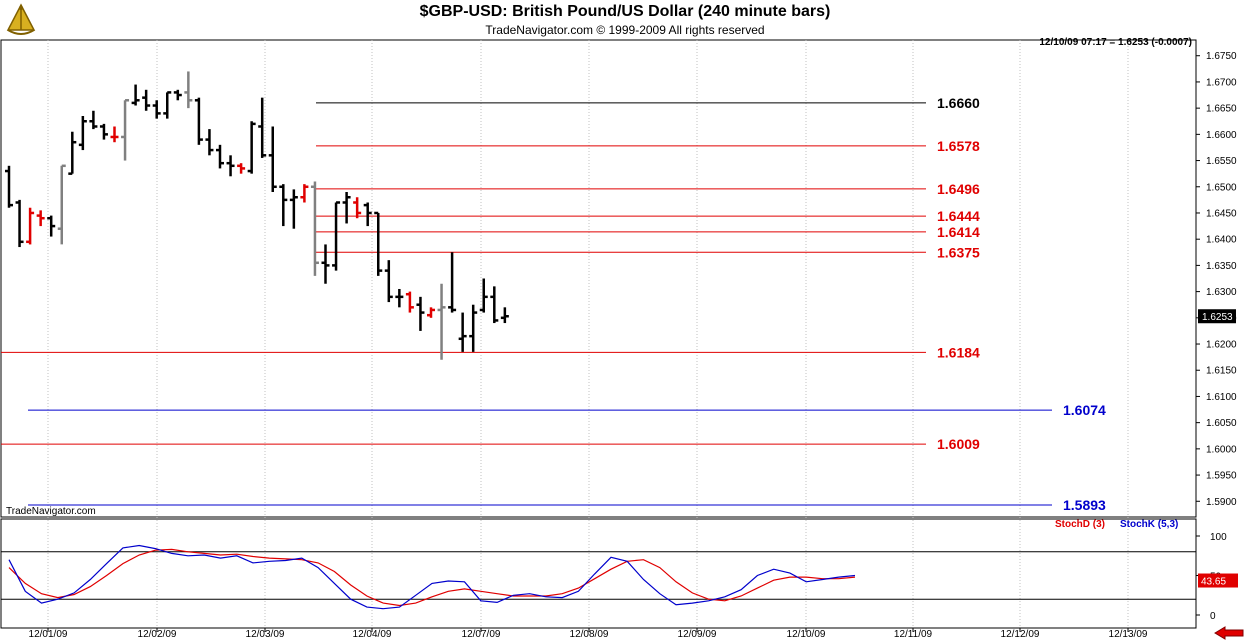  I want to click on last-price-box, so click(1217, 316).